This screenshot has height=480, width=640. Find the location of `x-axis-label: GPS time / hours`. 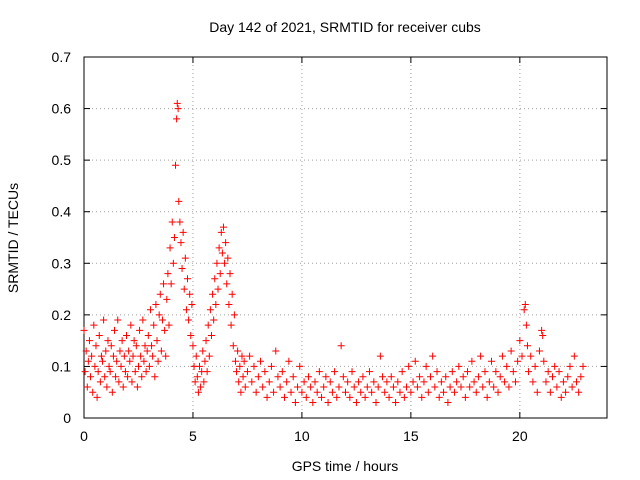

x-axis-label: GPS time / hours is located at coordinates (345, 466).